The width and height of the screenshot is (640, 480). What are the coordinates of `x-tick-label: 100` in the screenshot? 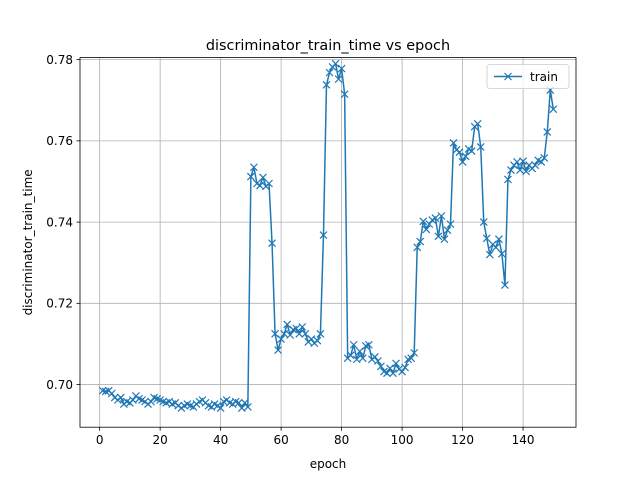 It's located at (402, 440).